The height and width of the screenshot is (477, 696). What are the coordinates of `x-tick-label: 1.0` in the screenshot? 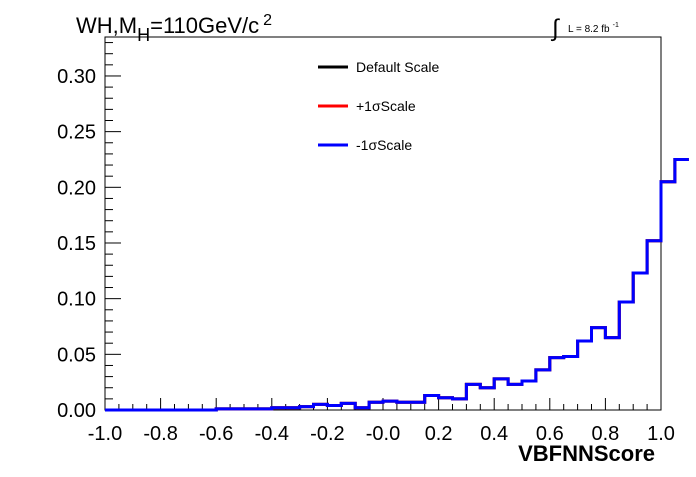 It's located at (661, 434).